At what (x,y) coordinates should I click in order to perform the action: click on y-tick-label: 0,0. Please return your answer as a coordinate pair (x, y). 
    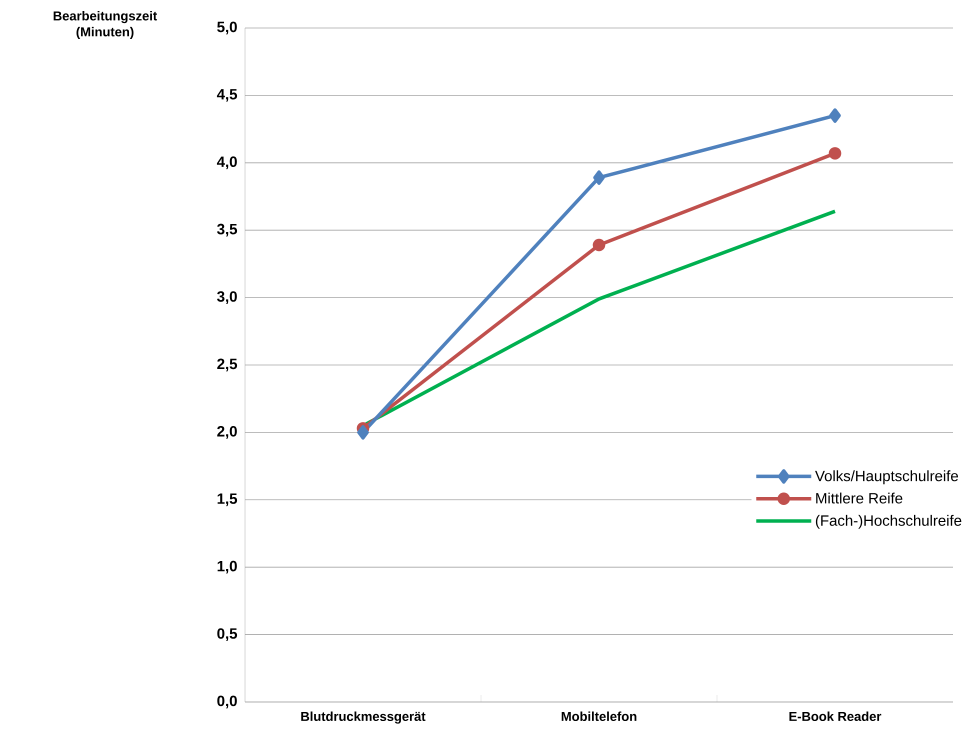
    Looking at the image, I should click on (227, 702).